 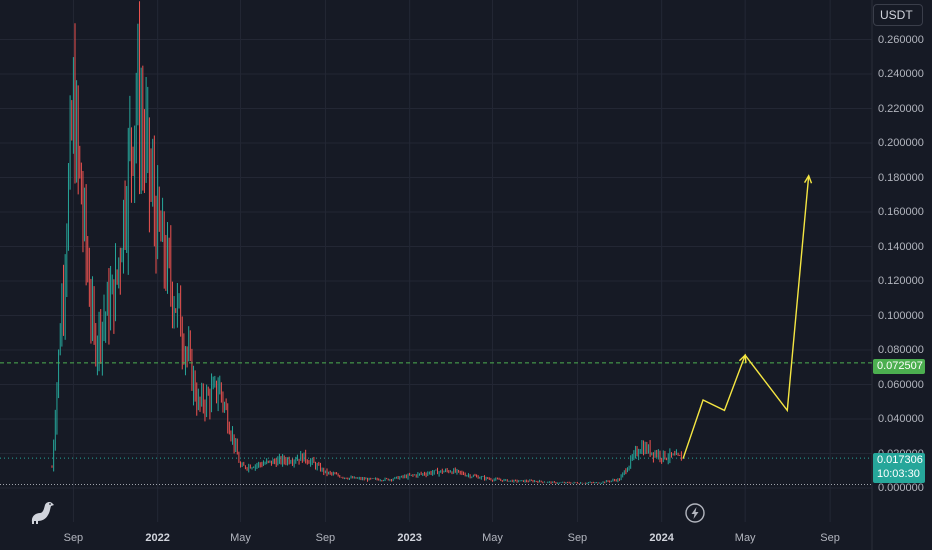 I want to click on y-tick-label: 0.100000, so click(x=901, y=315).